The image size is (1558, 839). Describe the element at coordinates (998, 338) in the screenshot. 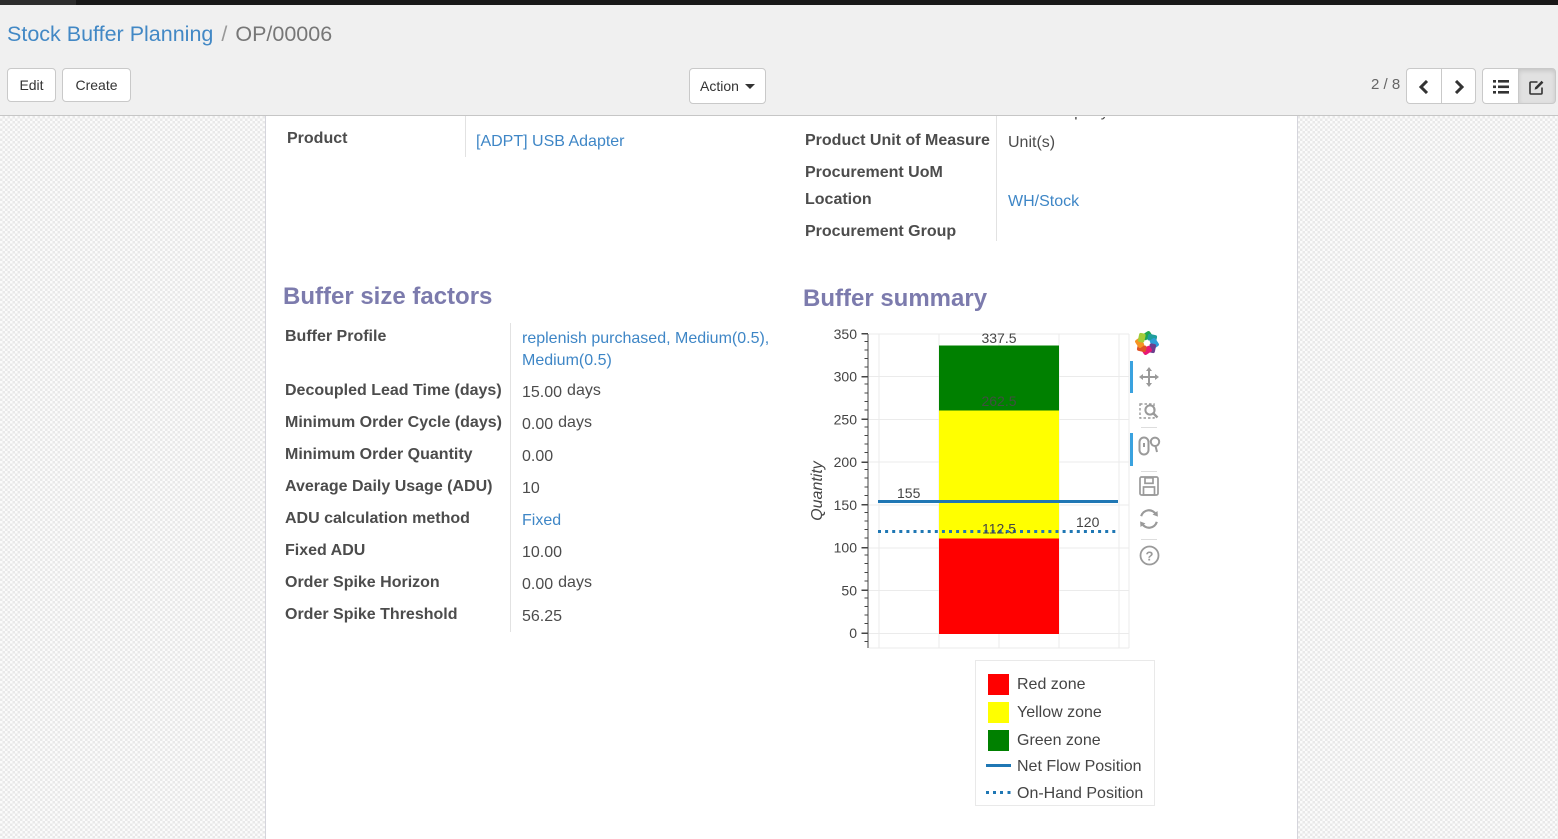

I see `svg-text: 337.5` at that location.